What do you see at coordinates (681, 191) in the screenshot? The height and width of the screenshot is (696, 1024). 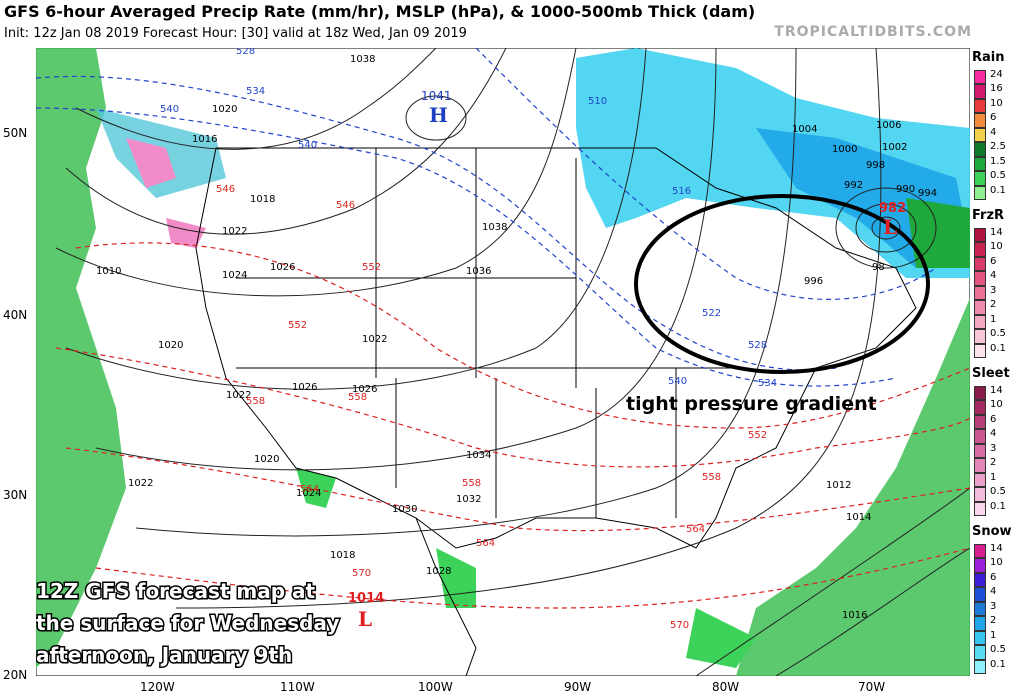 I see `thickness-label: 516` at bounding box center [681, 191].